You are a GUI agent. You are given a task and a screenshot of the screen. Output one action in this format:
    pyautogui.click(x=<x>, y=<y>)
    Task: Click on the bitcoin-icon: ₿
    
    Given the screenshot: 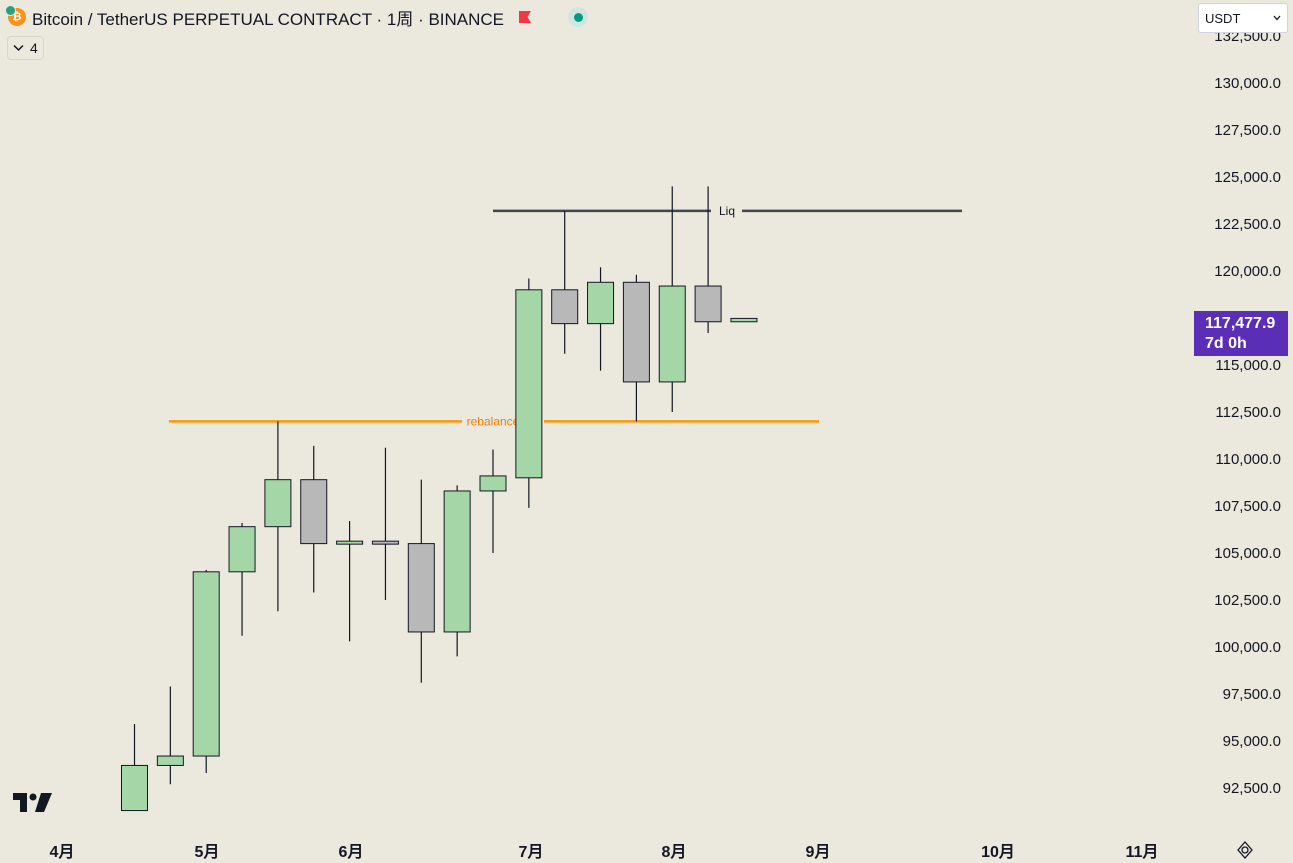 What is the action you would take?
    pyautogui.click(x=15, y=15)
    